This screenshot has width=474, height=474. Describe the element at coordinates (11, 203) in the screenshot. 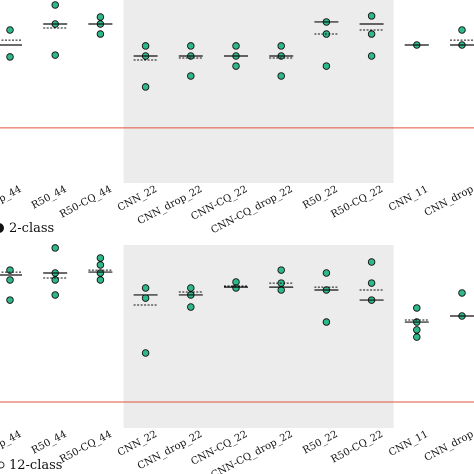

I see `x-tick-label: CQ_drop_44` at that location.